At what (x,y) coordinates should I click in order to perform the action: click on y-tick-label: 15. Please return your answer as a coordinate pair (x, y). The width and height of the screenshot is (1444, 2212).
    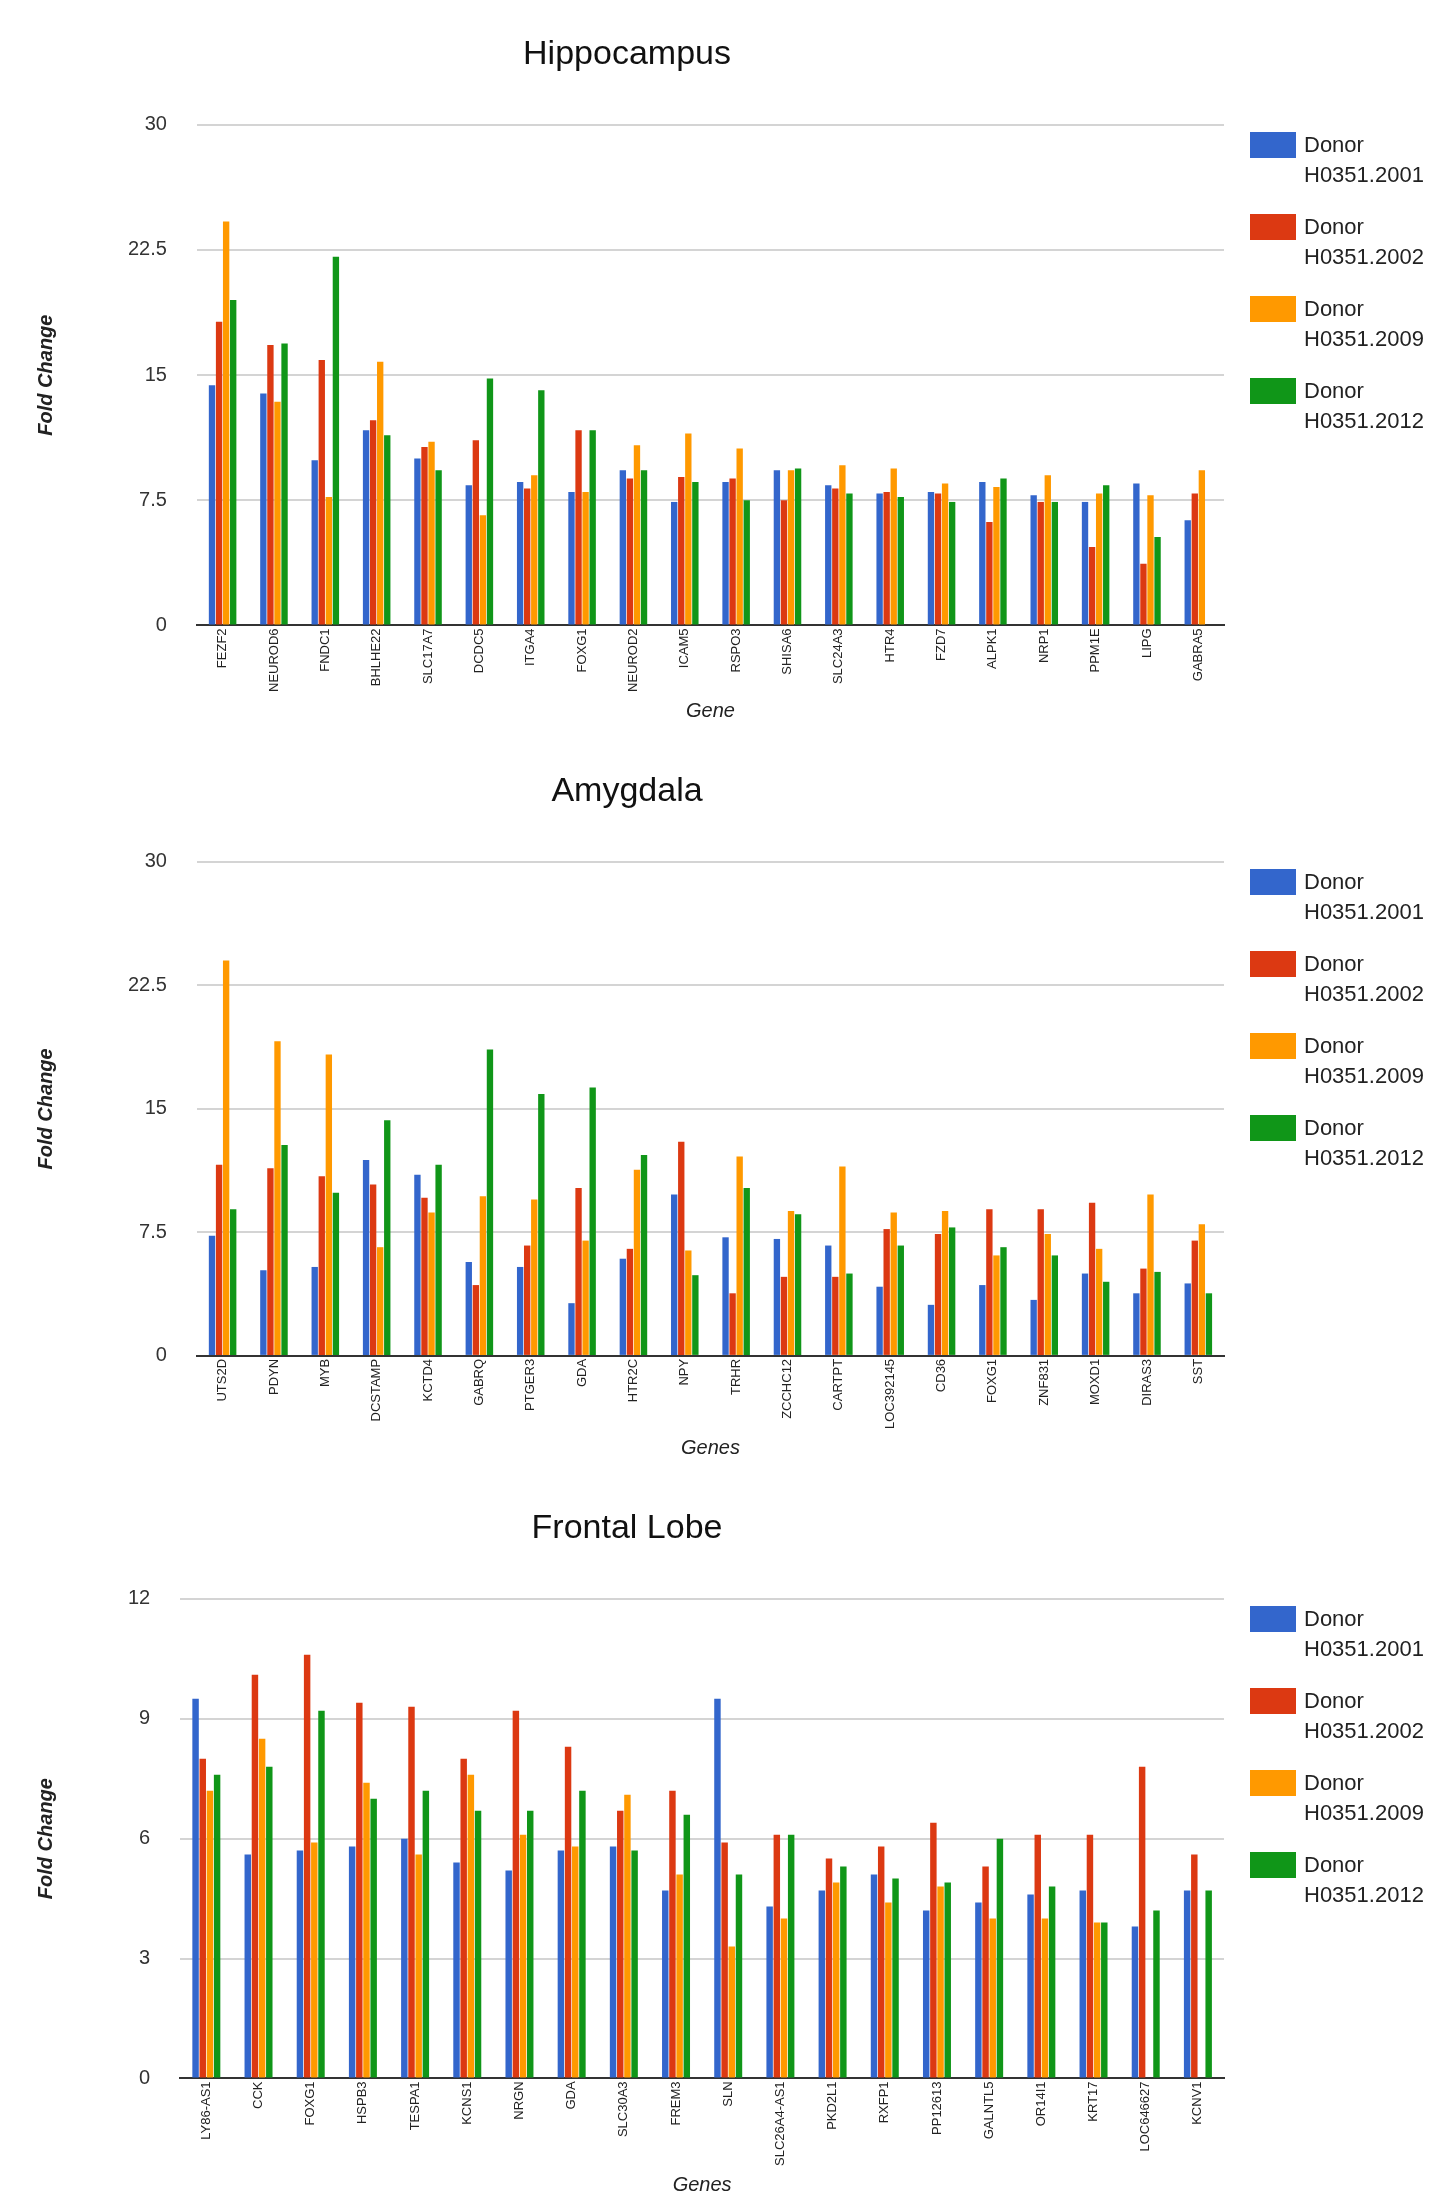
    Looking at the image, I should click on (155, 1107).